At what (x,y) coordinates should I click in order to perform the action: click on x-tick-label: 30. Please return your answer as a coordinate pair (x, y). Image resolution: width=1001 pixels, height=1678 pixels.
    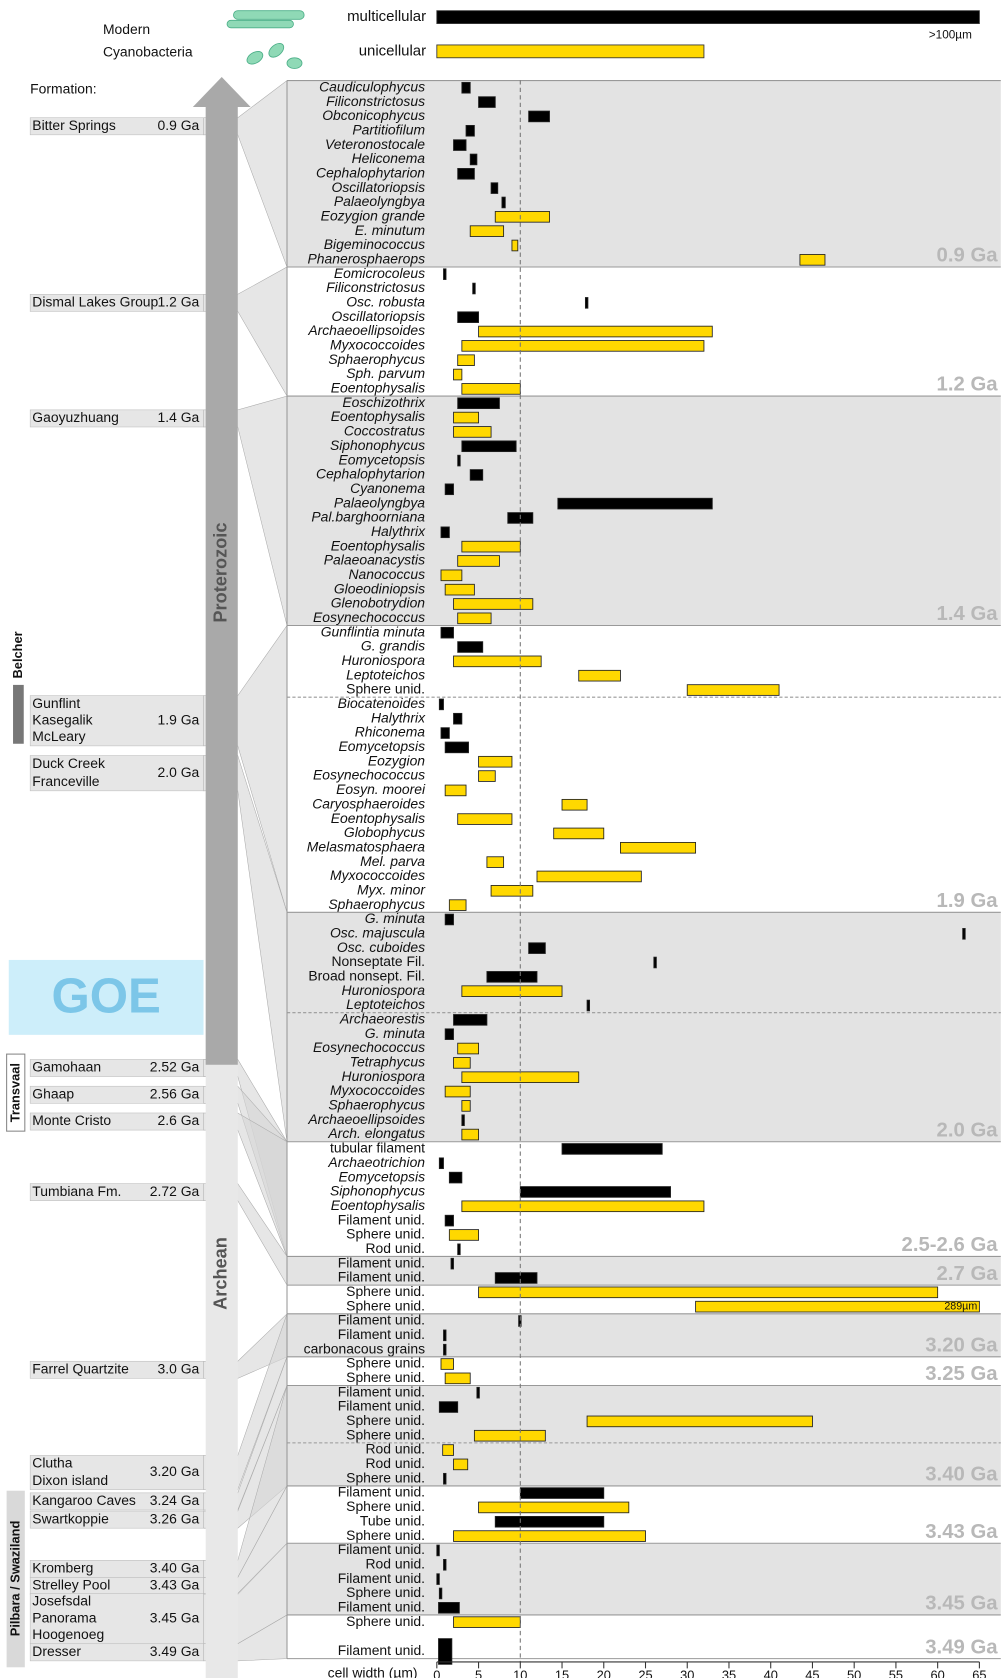
    Looking at the image, I should click on (687, 1672).